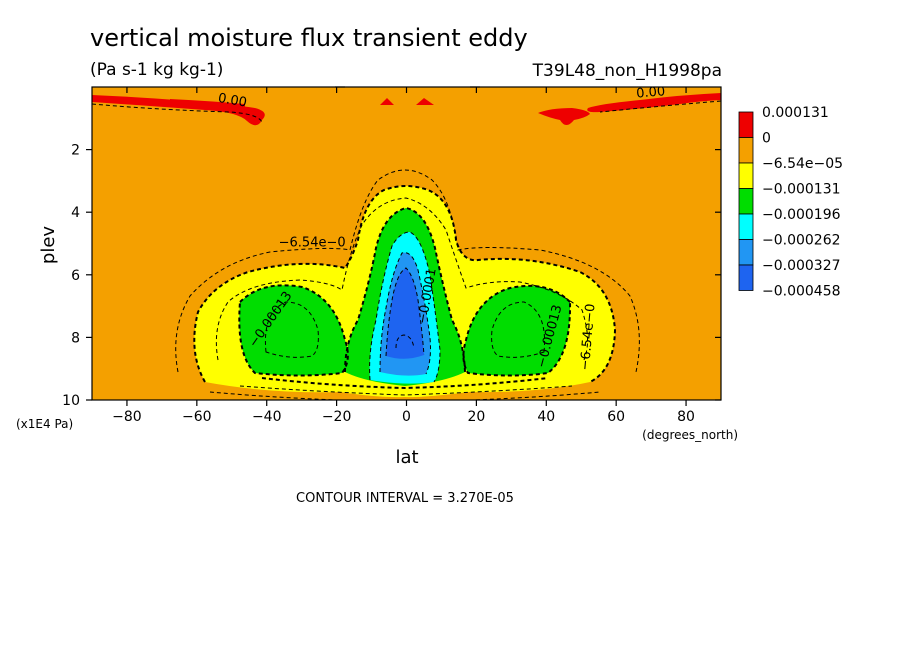  I want to click on x-tick-label: 80, so click(686, 417).